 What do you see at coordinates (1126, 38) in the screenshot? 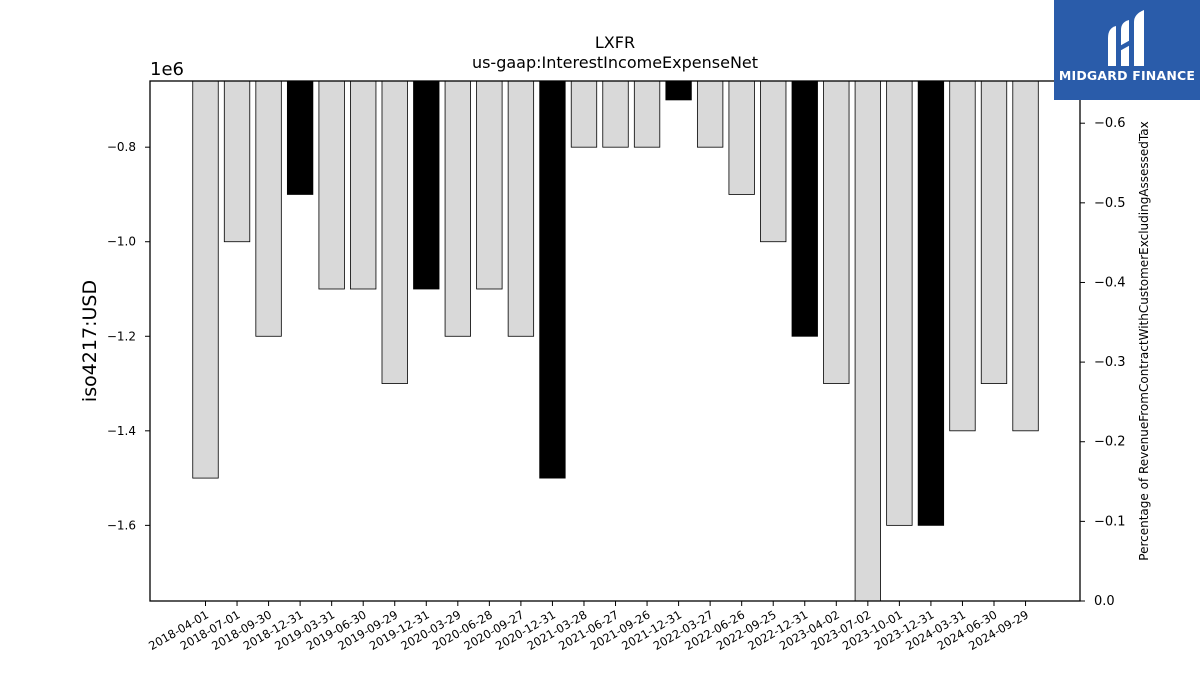
I see `logo-mark-icon` at bounding box center [1126, 38].